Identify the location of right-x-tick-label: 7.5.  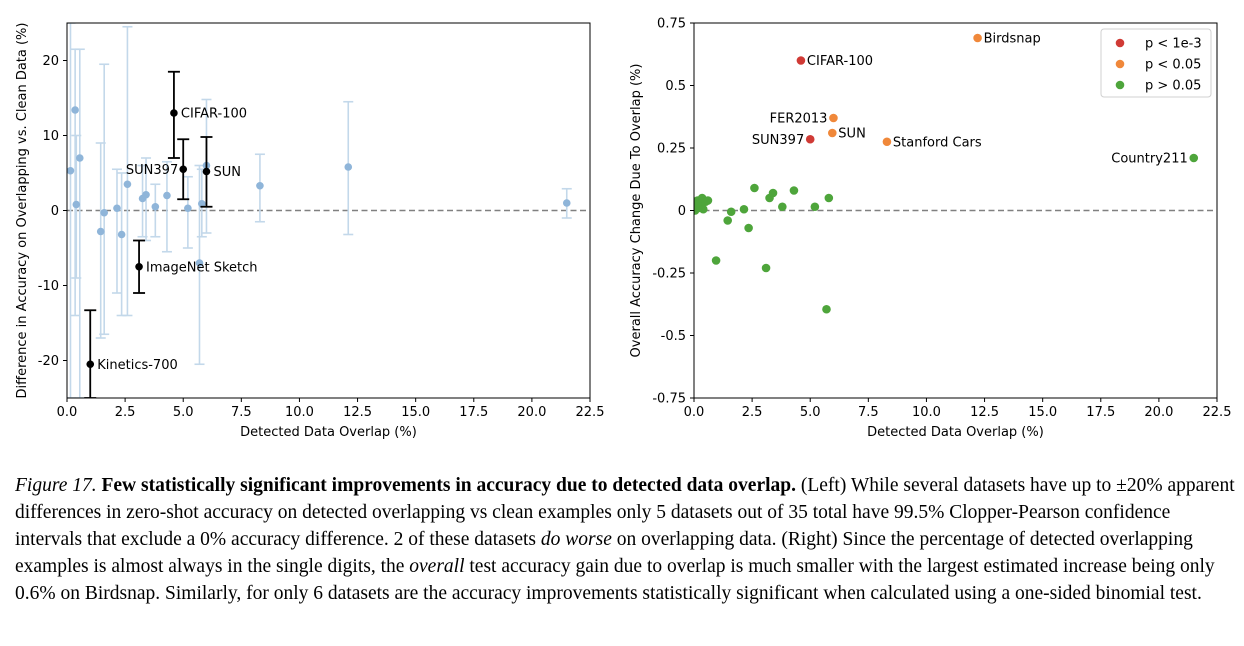
(868, 412).